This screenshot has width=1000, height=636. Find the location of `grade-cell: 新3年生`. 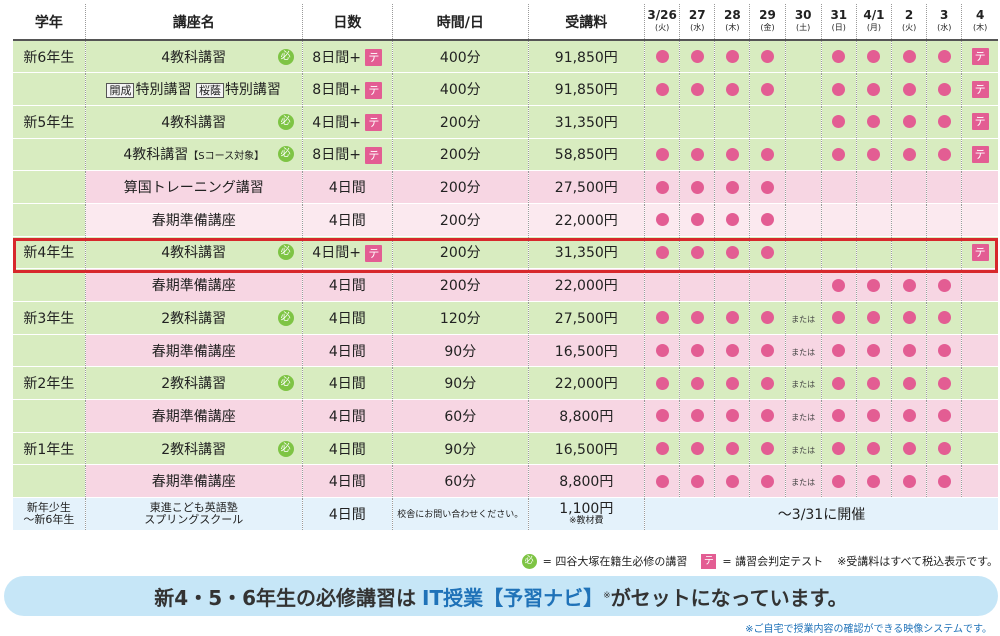

grade-cell: 新3年生 is located at coordinates (49, 318).